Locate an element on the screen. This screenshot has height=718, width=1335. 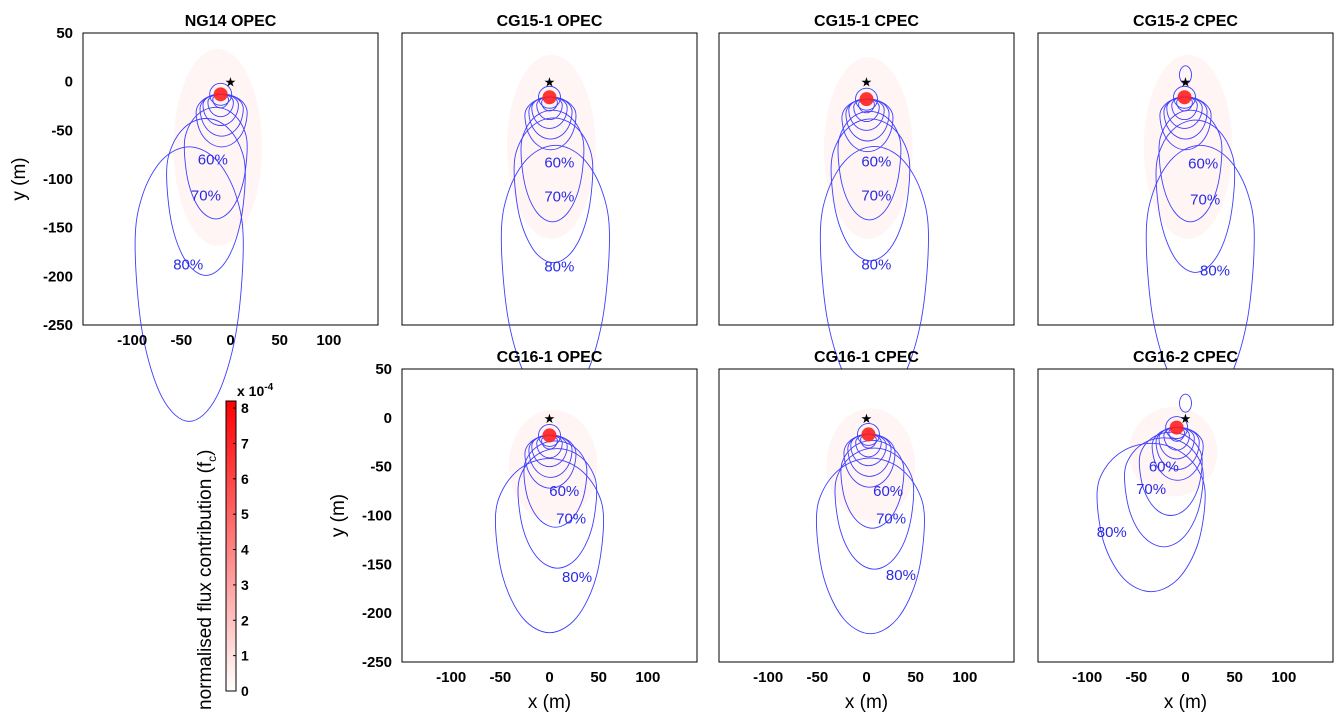
panel-6: CG16-1 CPEC ★ 60% 70% 80% -100 -50 0 50 100 x (m) is located at coordinates (866, 531).